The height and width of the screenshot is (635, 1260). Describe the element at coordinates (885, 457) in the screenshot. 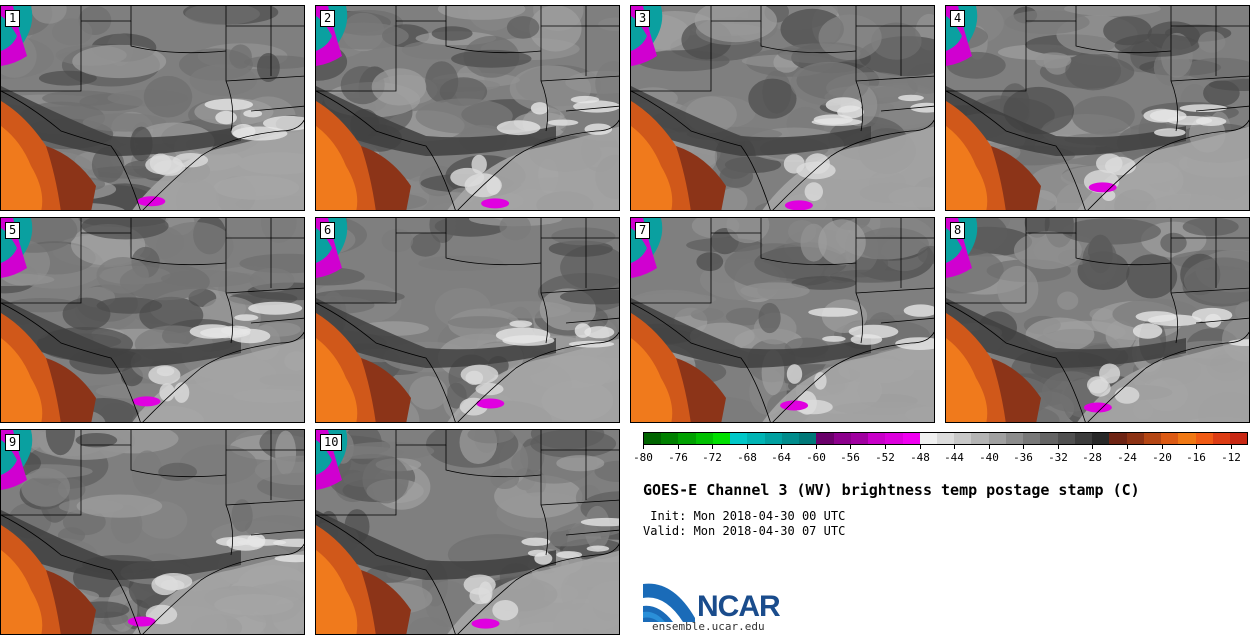

I see `colorbar-tick-label: -52` at that location.